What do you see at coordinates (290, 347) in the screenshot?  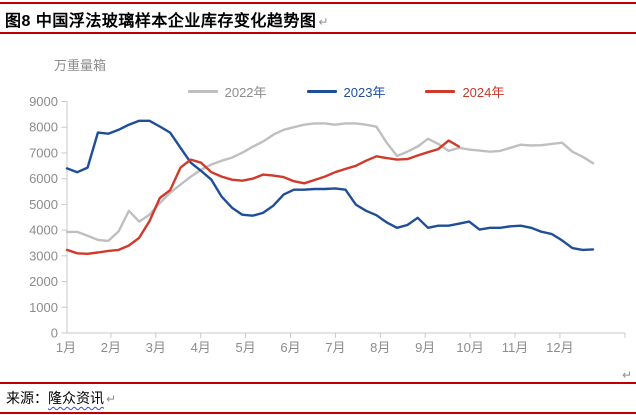 I see `x-axis-month-label: 6月` at bounding box center [290, 347].